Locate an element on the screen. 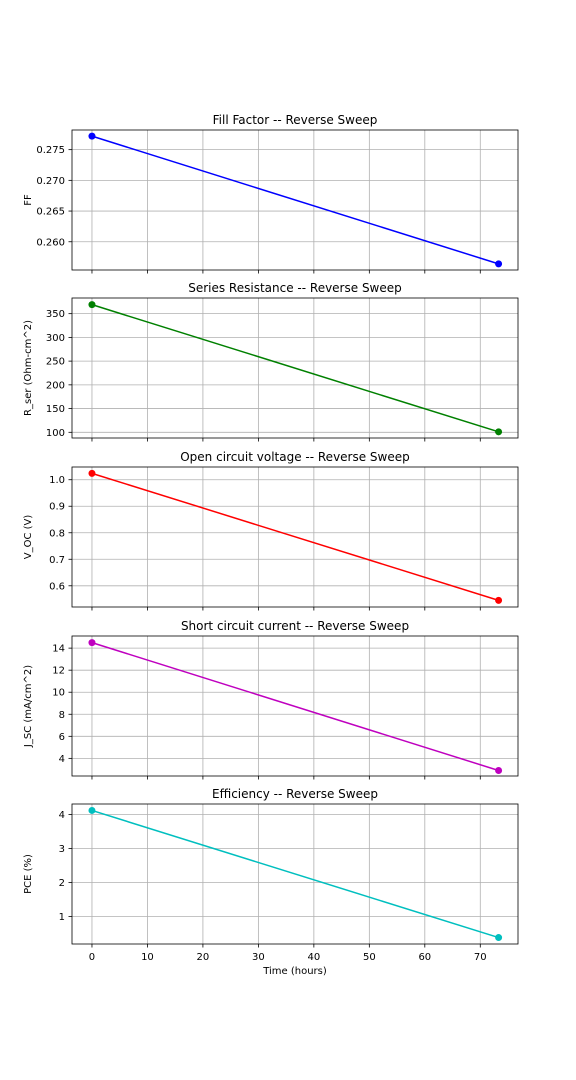 The image size is (576, 1080). y-tick-label: 350 is located at coordinates (55, 314).